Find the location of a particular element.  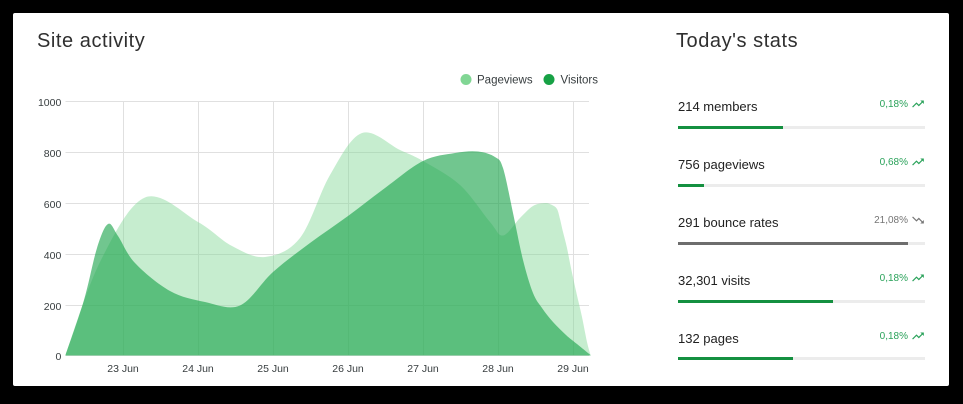

svg-text: 200 is located at coordinates (53, 307).